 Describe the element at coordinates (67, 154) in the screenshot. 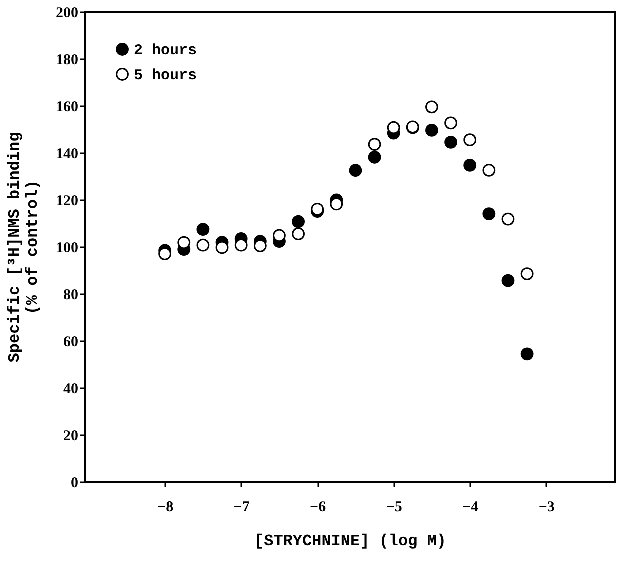

I see `y-tick-label: 140` at that location.